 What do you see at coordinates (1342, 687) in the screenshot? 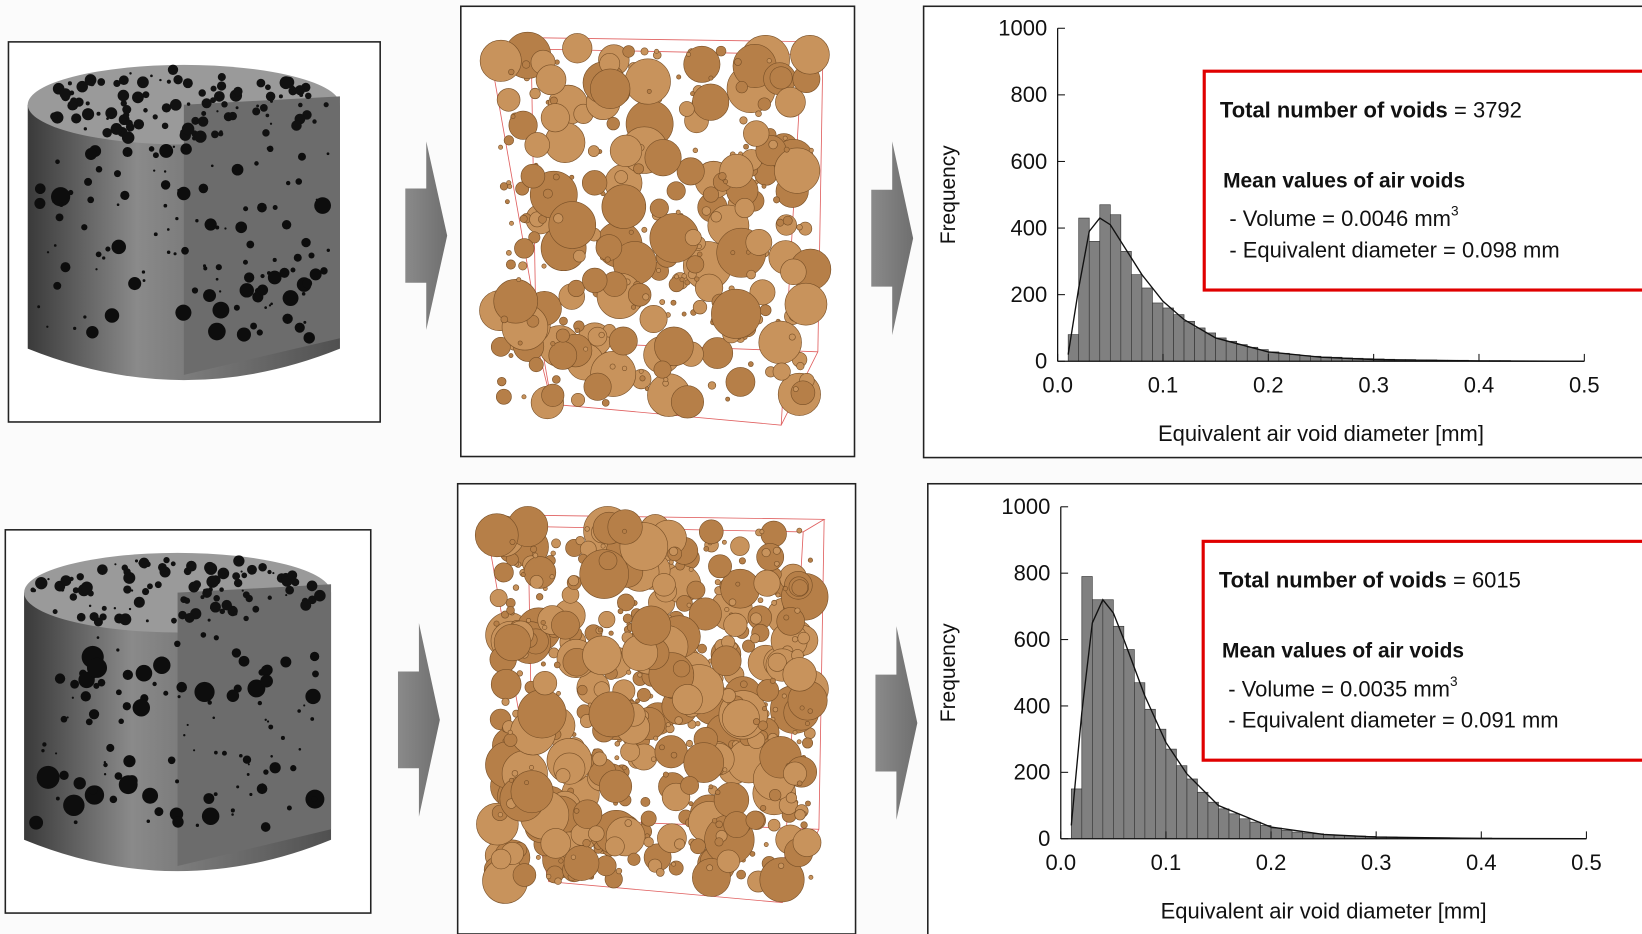
I see `annotation-volume: - Volume = 0.0035 mm3` at bounding box center [1342, 687].